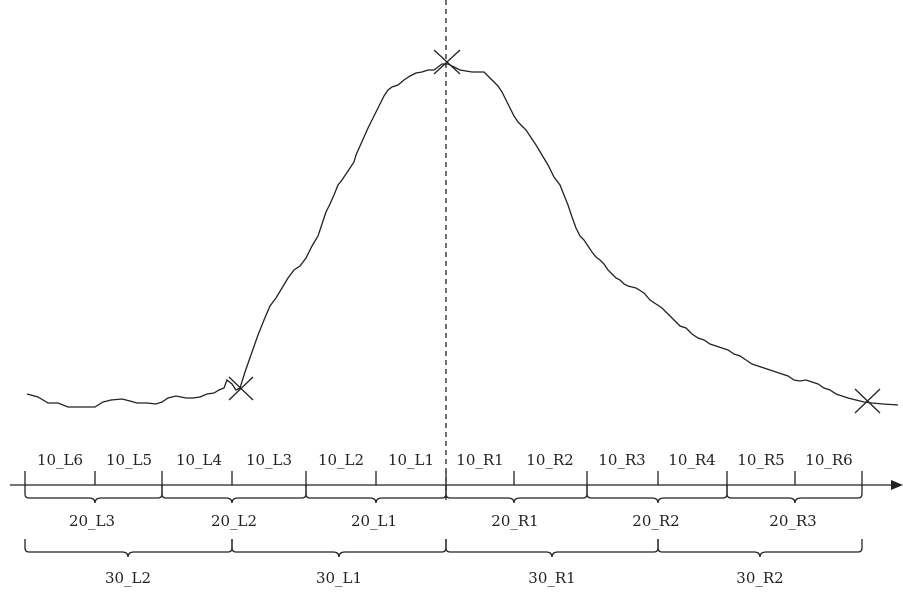  What do you see at coordinates (241, 388) in the screenshot?
I see `marker-start` at bounding box center [241, 388].